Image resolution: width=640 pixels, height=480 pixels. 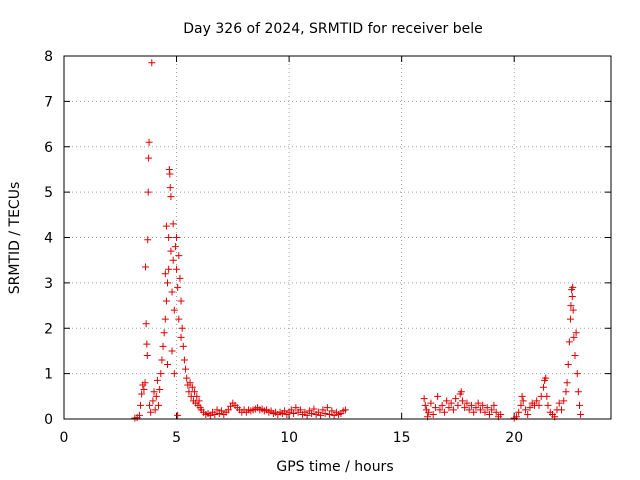 What do you see at coordinates (48, 420) in the screenshot?
I see `y-tick-label: 0` at bounding box center [48, 420].